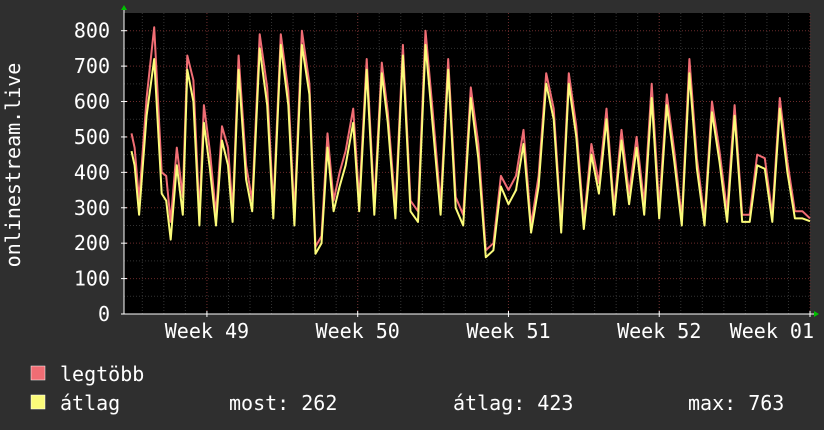  I want to click on x-tick-labels: Week 49 Week 50 Week 51 Week 52 Week 01, so click(489, 331).